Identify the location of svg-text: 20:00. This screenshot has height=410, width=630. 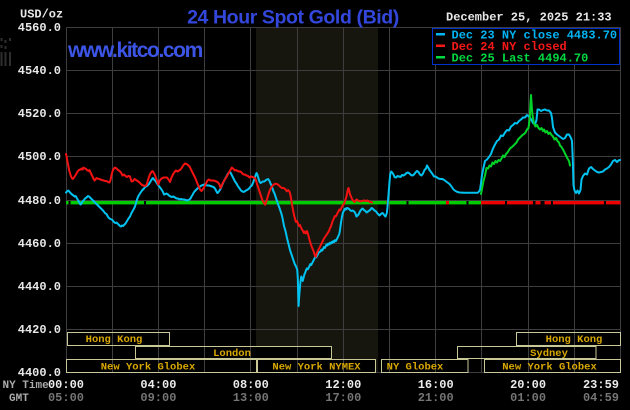
(528, 385).